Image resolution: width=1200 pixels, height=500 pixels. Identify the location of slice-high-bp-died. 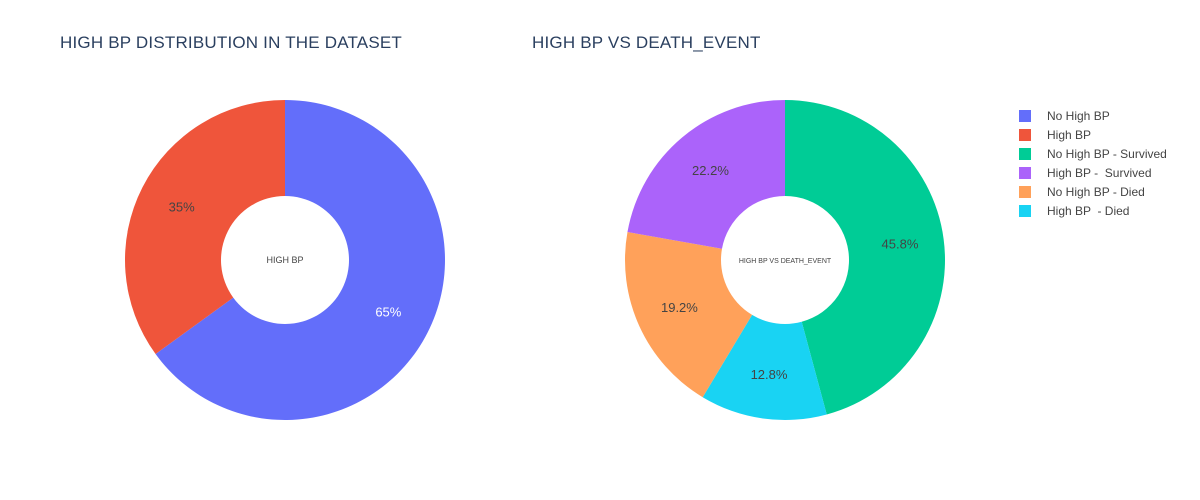
(764, 367).